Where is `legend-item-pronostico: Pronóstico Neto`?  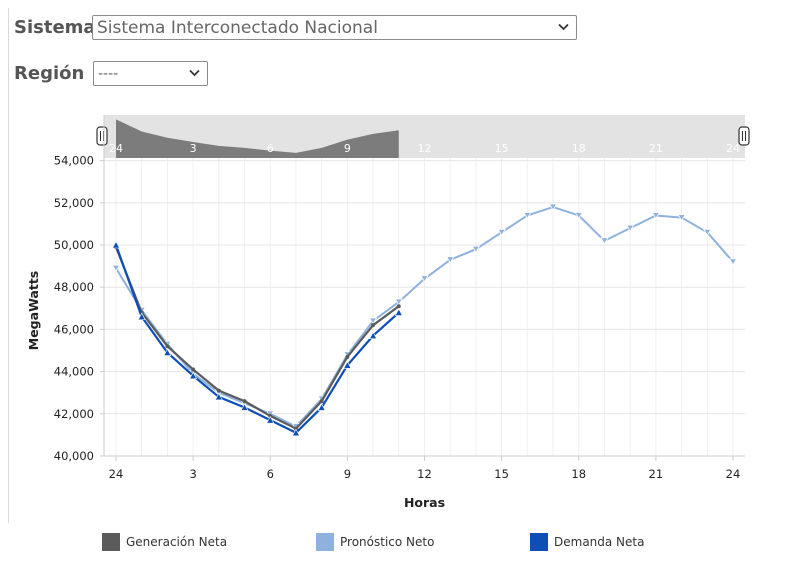 legend-item-pronostico: Pronóstico Neto is located at coordinates (375, 542).